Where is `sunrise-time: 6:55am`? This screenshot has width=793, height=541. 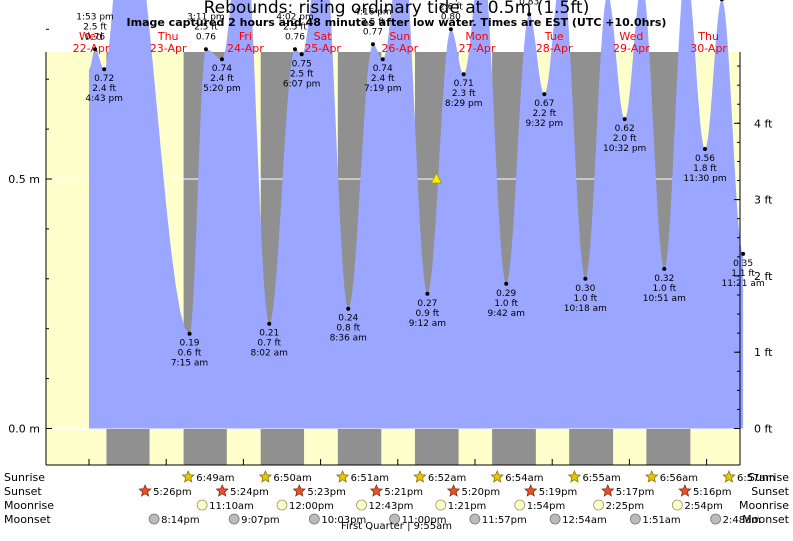
sunrise-time: 6:55am is located at coordinates (601, 478).